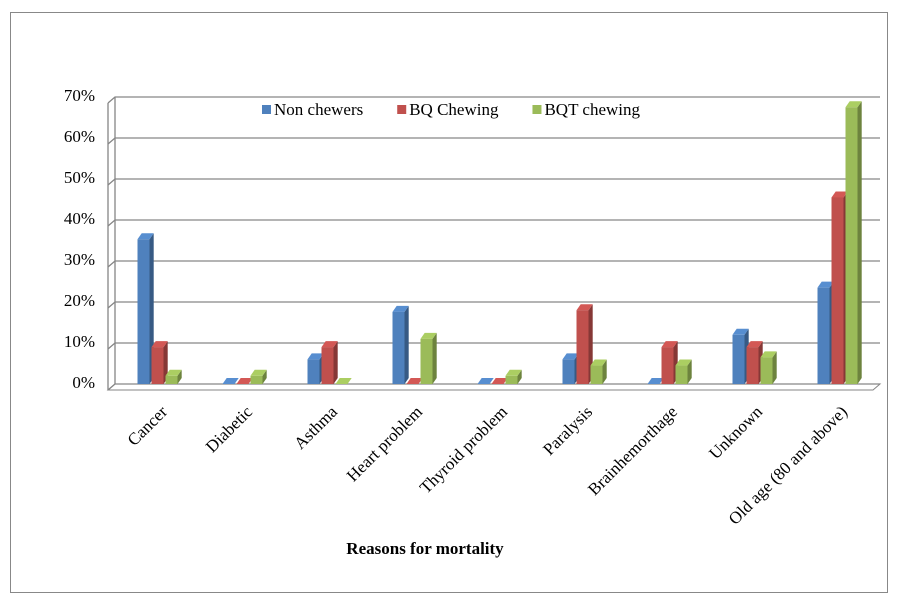 This screenshot has height=601, width=898. What do you see at coordinates (425, 548) in the screenshot?
I see `x-axis-title: Reasons for mortality` at bounding box center [425, 548].